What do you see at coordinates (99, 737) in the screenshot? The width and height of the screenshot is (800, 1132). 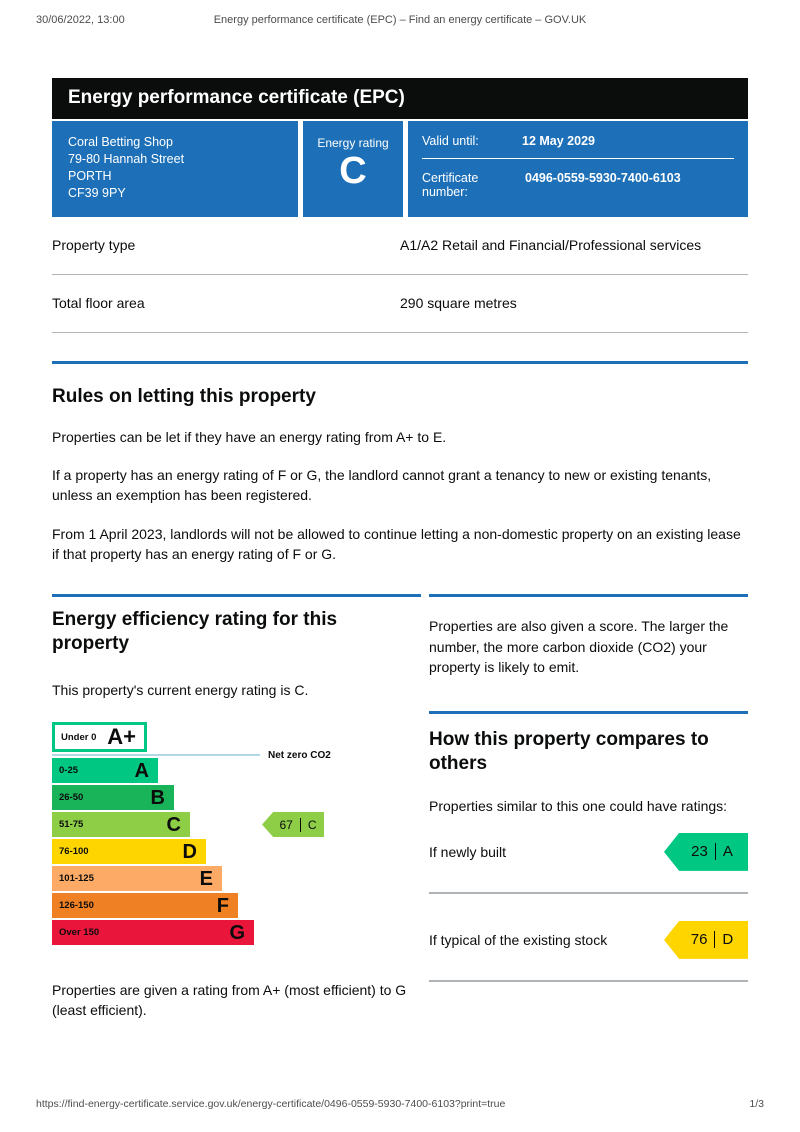 I see `epc-band-a-plus: Under 0 A+` at bounding box center [99, 737].